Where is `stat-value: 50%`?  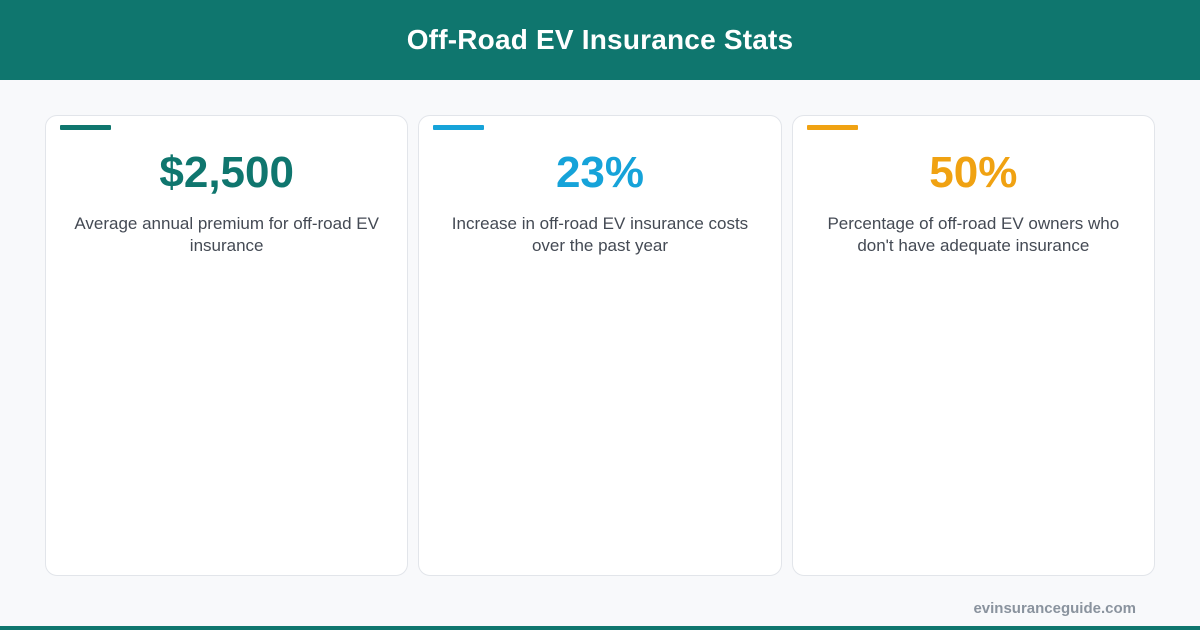 stat-value: 50% is located at coordinates (973, 172).